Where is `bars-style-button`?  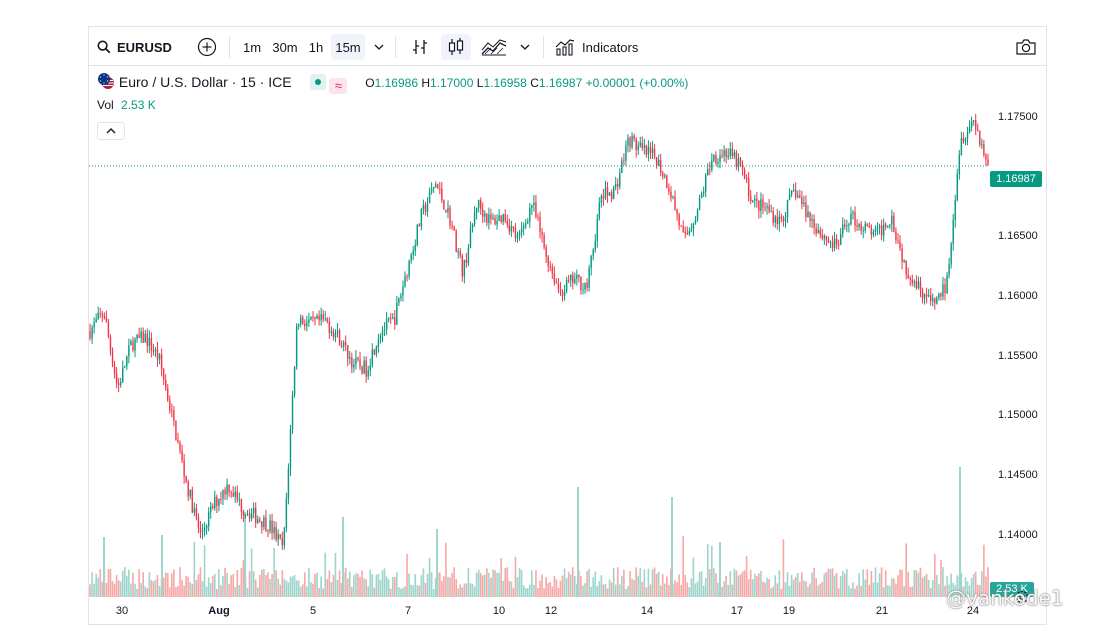 bars-style-button is located at coordinates (420, 47).